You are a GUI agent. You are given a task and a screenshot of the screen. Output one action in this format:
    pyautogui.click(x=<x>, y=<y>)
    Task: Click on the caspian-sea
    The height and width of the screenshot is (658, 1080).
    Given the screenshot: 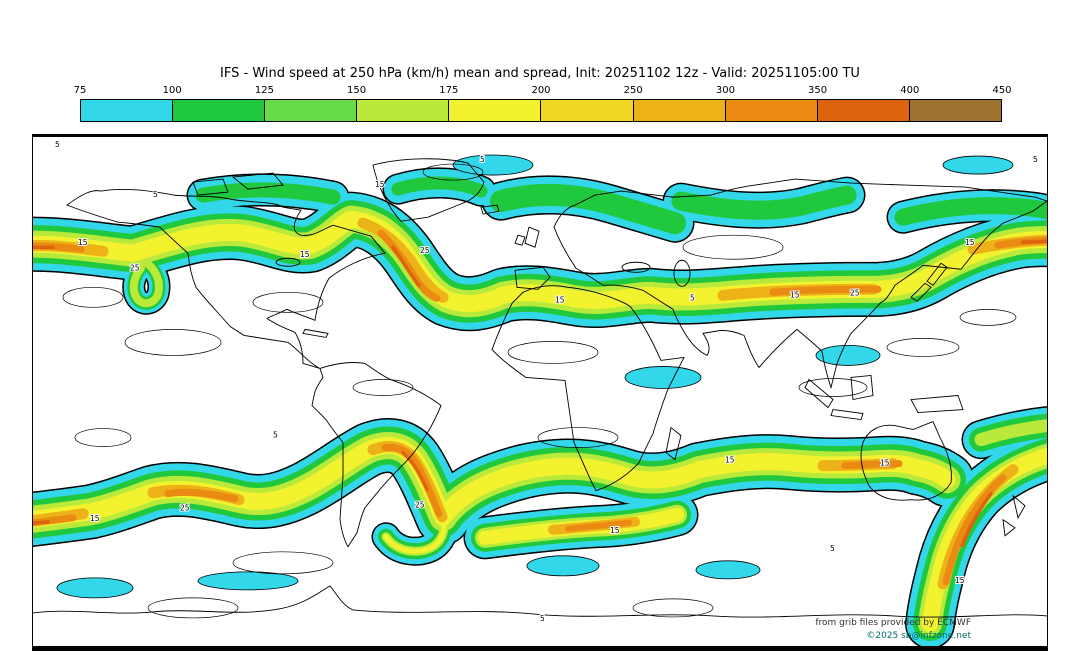 What is the action you would take?
    pyautogui.click(x=682, y=273)
    